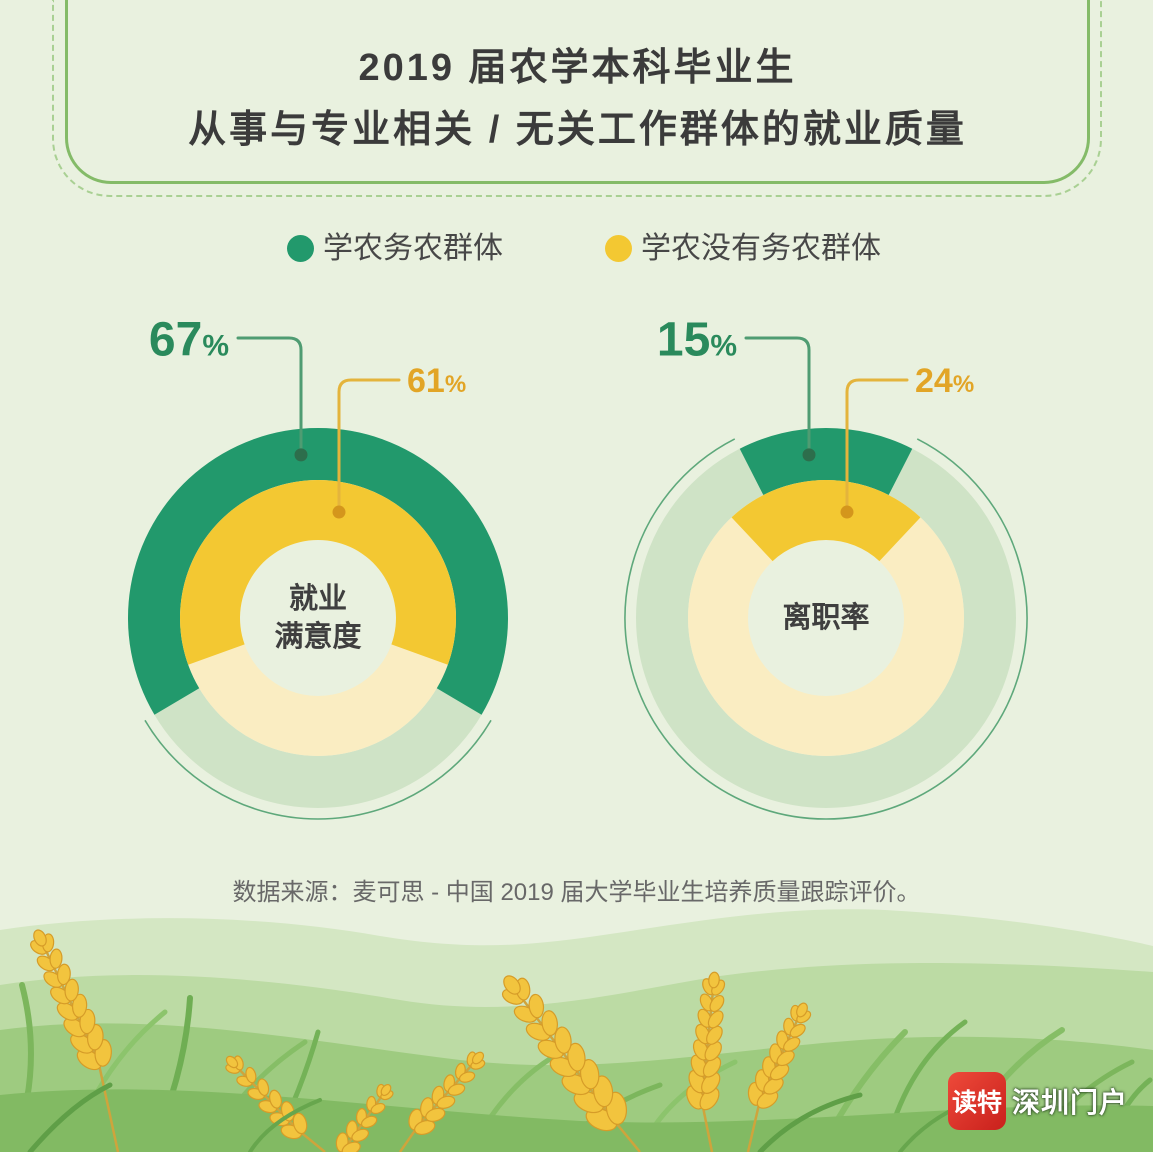 The width and height of the screenshot is (1153, 1152). I want to click on category-label: 离职率, so click(826, 618).